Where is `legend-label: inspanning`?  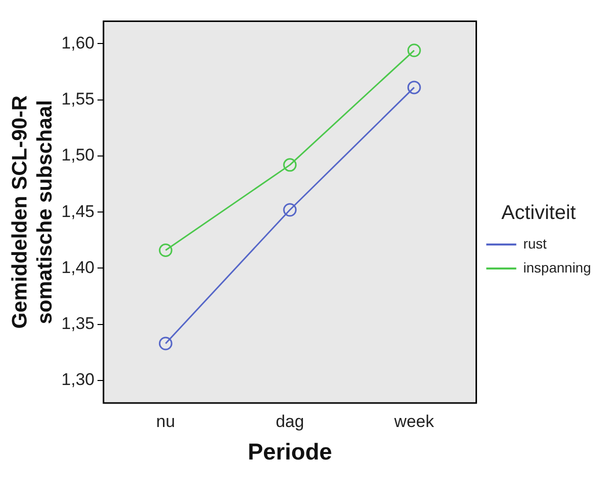
legend-label: inspanning is located at coordinates (557, 267).